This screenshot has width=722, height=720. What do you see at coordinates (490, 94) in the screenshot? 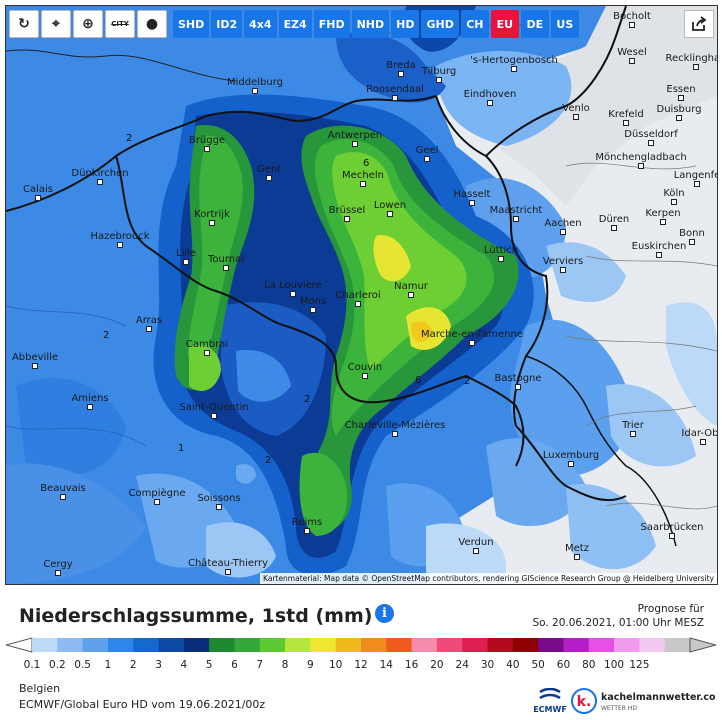
I see `city-label: Eindhoven` at bounding box center [490, 94].